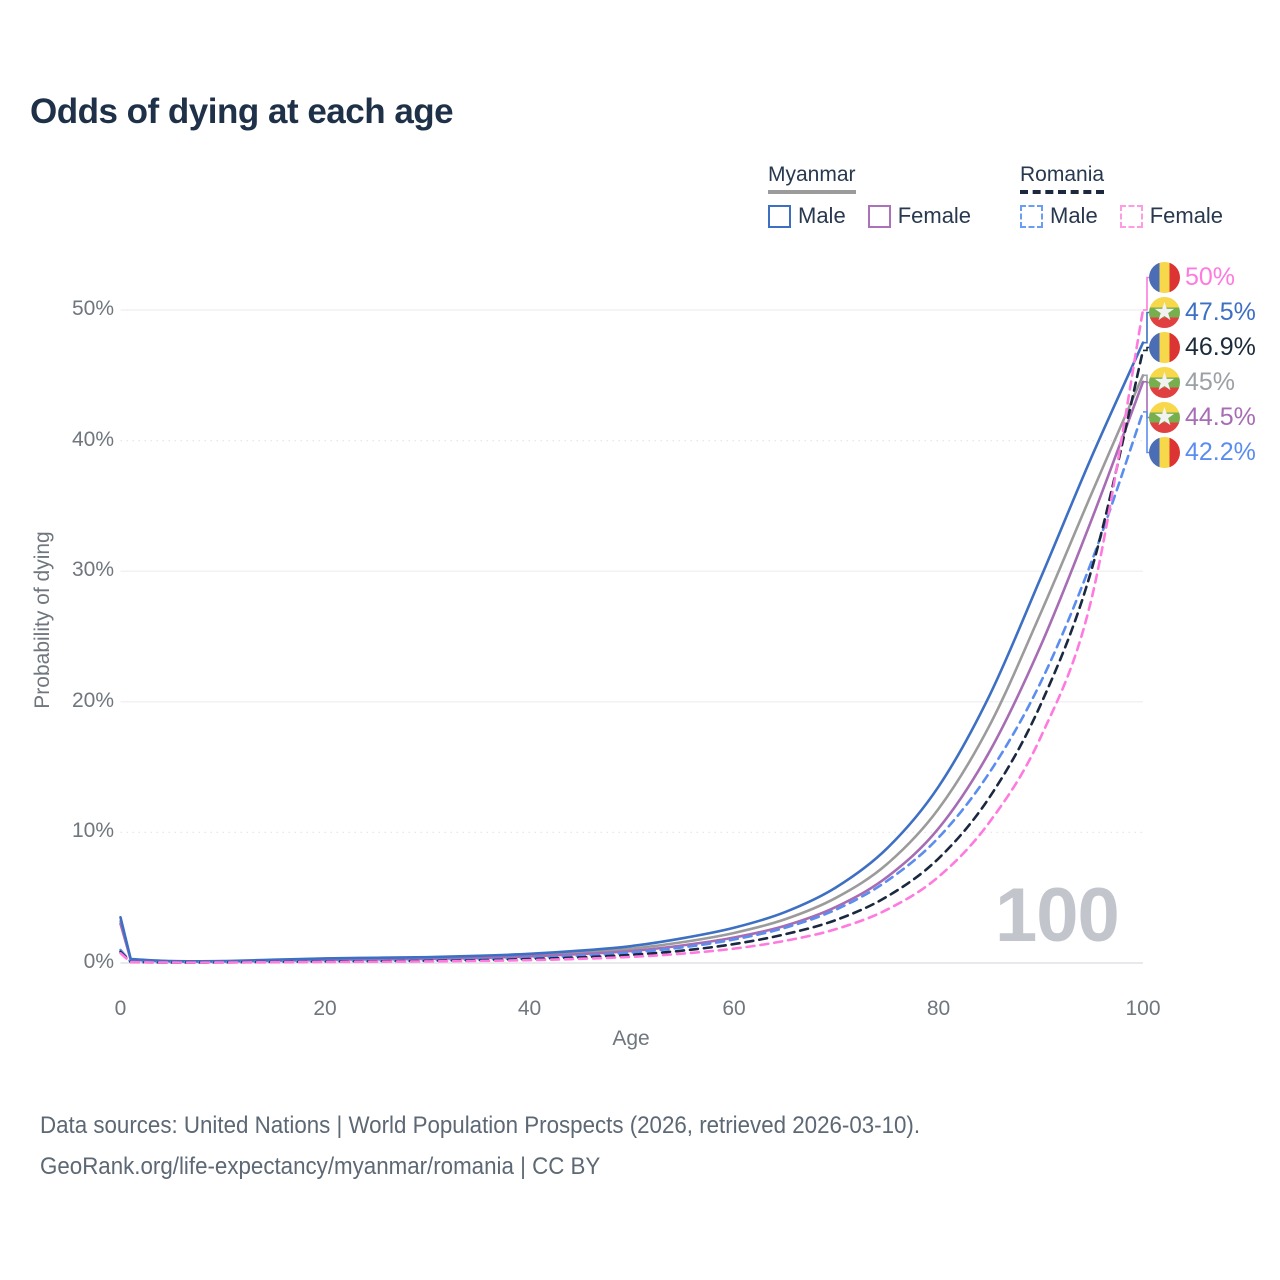  I want to click on end-label-row-myanmar-1: 47.5%, so click(1202, 312).